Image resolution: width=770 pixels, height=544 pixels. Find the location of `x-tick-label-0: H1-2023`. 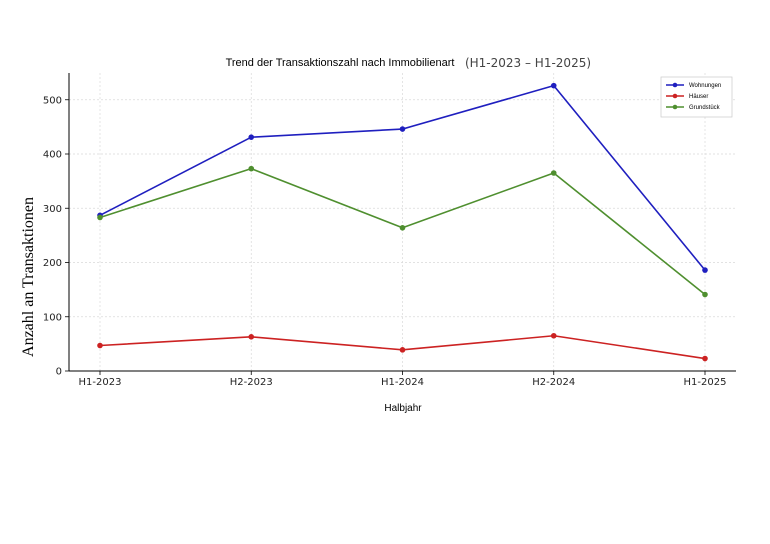

x-tick-label-0: H1-2023 is located at coordinates (100, 382).